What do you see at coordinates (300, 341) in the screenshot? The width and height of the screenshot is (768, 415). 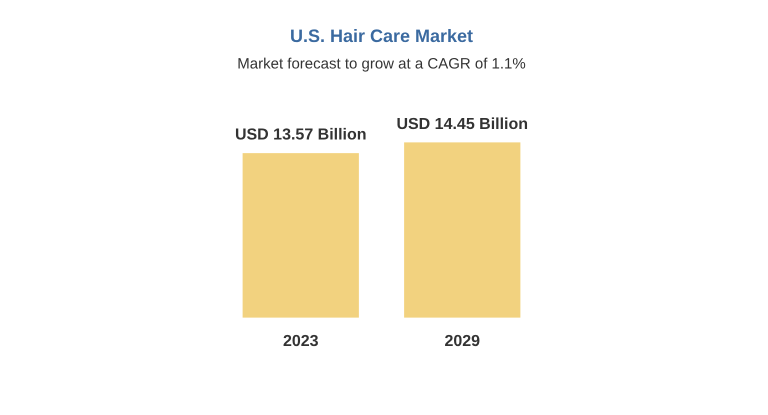 I see `x-tick-label: 2023` at bounding box center [300, 341].